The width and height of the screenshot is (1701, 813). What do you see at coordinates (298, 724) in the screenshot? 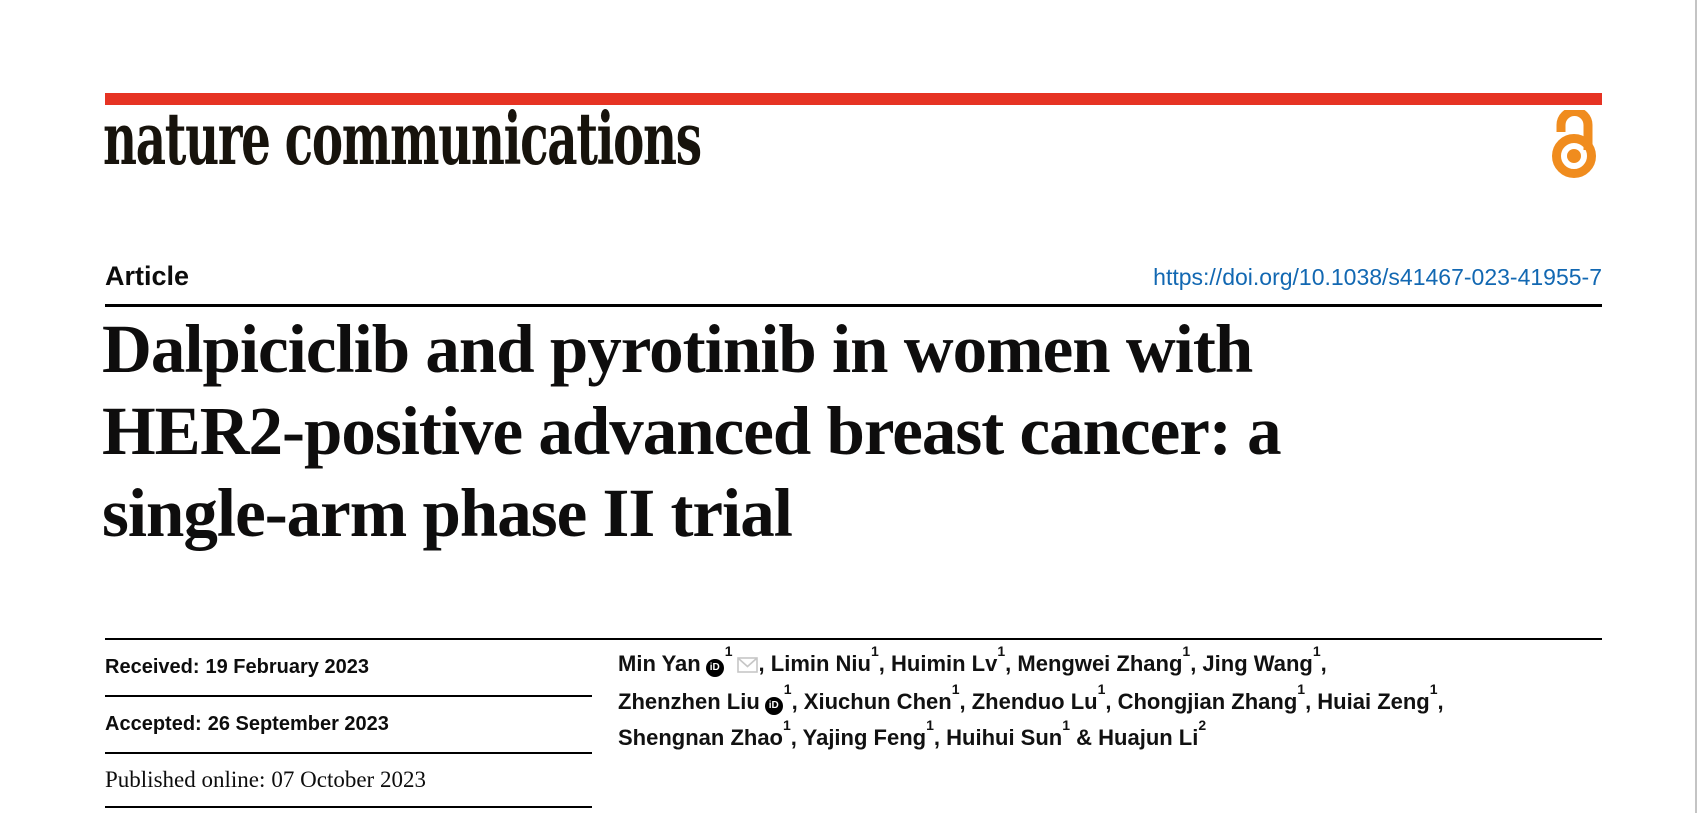
I see `accepted-value: 26 September 2023` at bounding box center [298, 724].